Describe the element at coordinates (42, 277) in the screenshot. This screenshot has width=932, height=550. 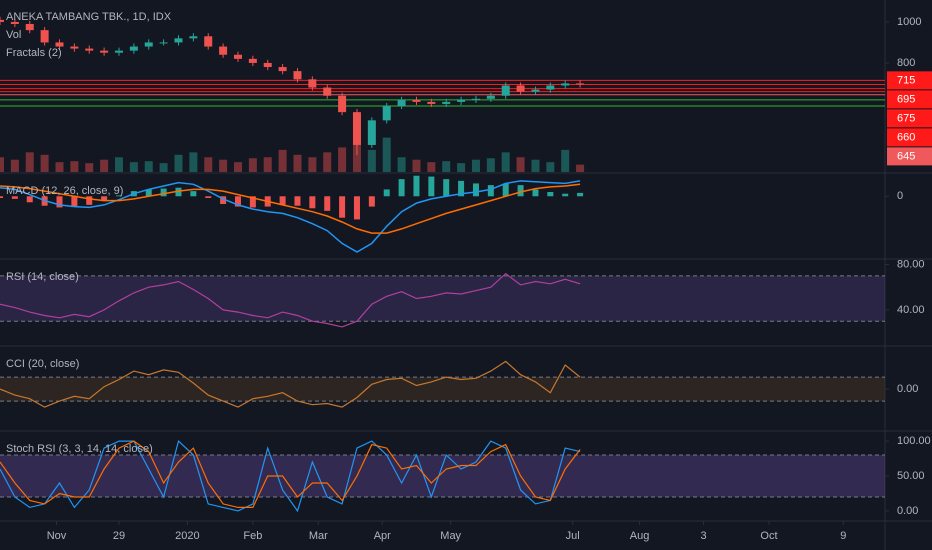
I see `pane-title: RSI (14, close)` at that location.